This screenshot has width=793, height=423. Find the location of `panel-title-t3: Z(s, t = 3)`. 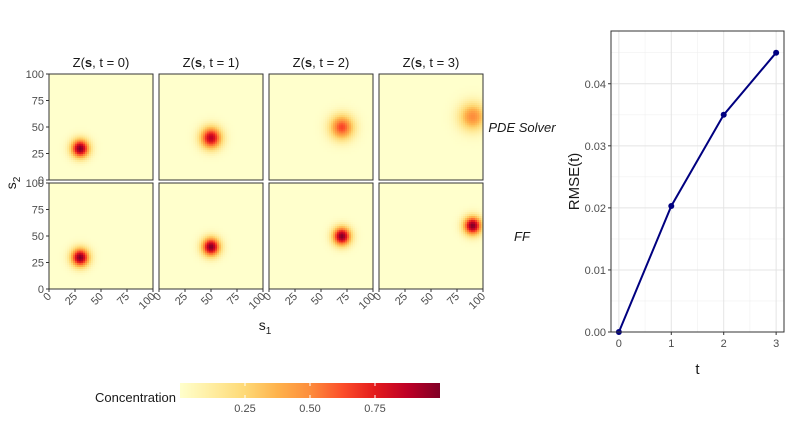

panel-title-t3: Z(s, t = 3) is located at coordinates (431, 62).